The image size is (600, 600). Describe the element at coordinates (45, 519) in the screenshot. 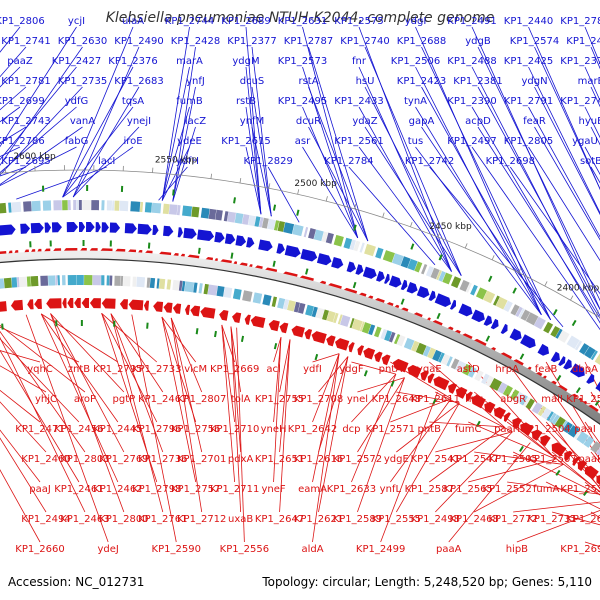

I see `gene-label: KP1_2494` at that location.